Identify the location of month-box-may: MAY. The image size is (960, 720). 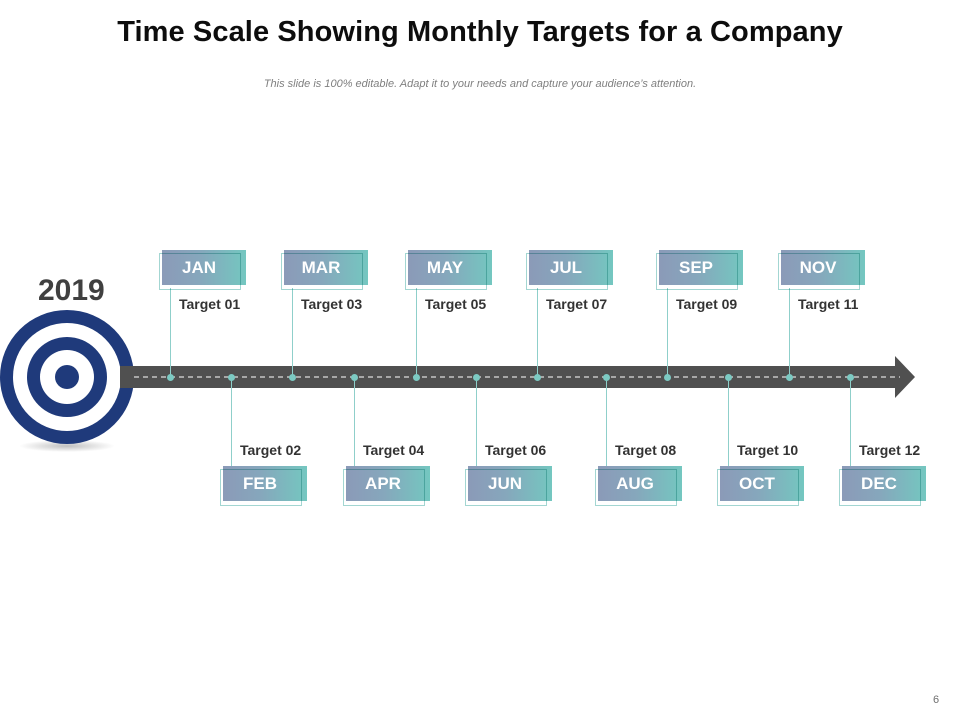
(448, 270).